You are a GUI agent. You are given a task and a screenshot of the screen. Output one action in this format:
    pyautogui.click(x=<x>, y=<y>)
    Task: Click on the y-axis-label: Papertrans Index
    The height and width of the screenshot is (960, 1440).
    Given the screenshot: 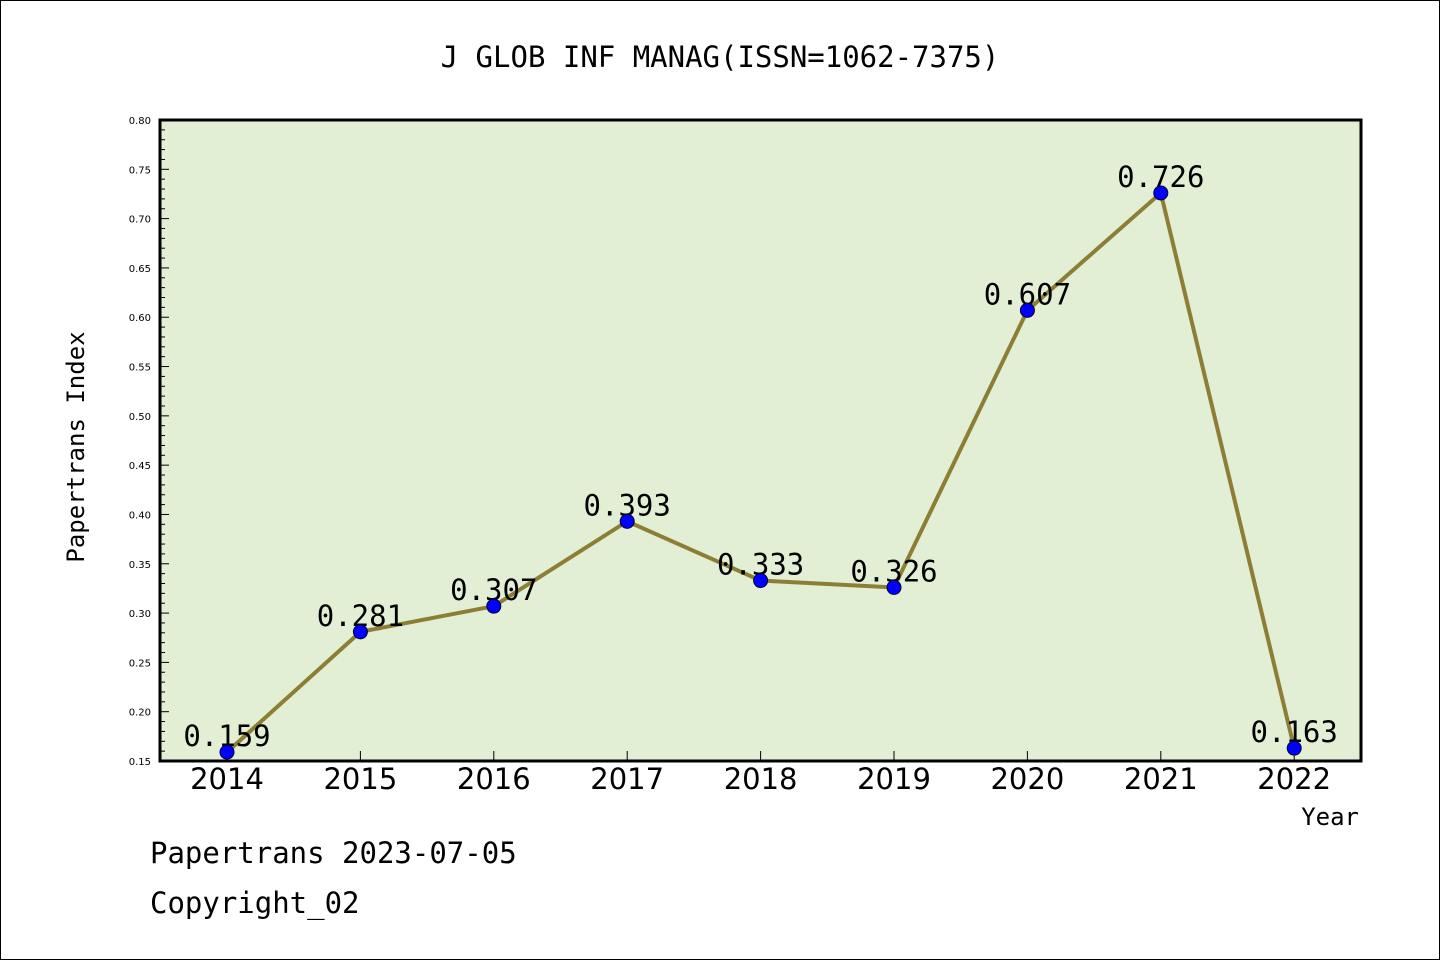 What is the action you would take?
    pyautogui.click(x=76, y=446)
    